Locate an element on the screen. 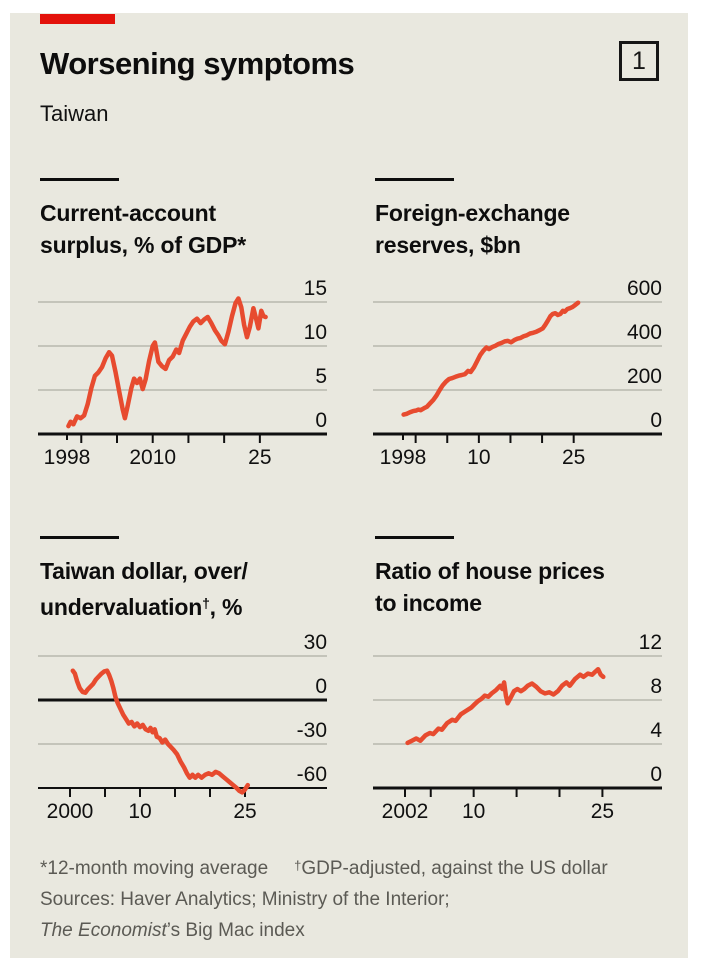 This screenshot has height=970, width=702. chart2-title-line2: reserves, $bn is located at coordinates (448, 245).